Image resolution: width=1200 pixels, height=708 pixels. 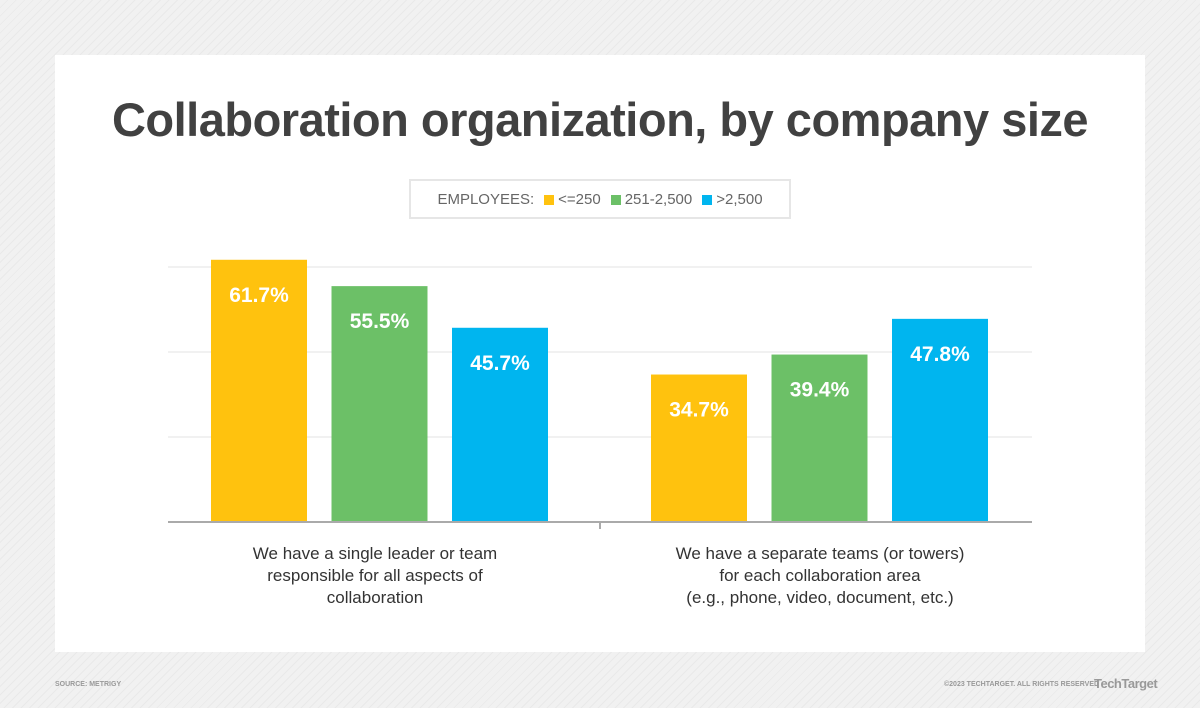 I want to click on source-note: SOURCE: METRIGY, so click(x=88, y=684).